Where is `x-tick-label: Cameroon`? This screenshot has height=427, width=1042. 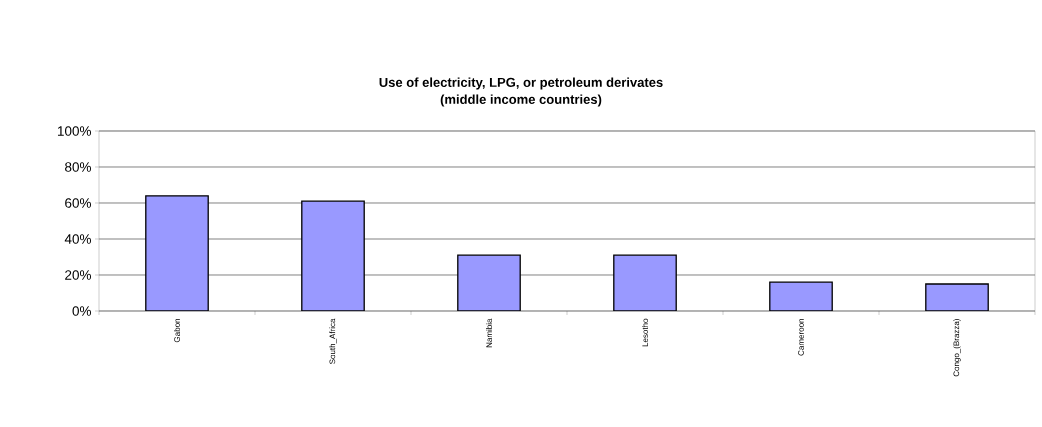
x-tick-label: Cameroon is located at coordinates (801, 337).